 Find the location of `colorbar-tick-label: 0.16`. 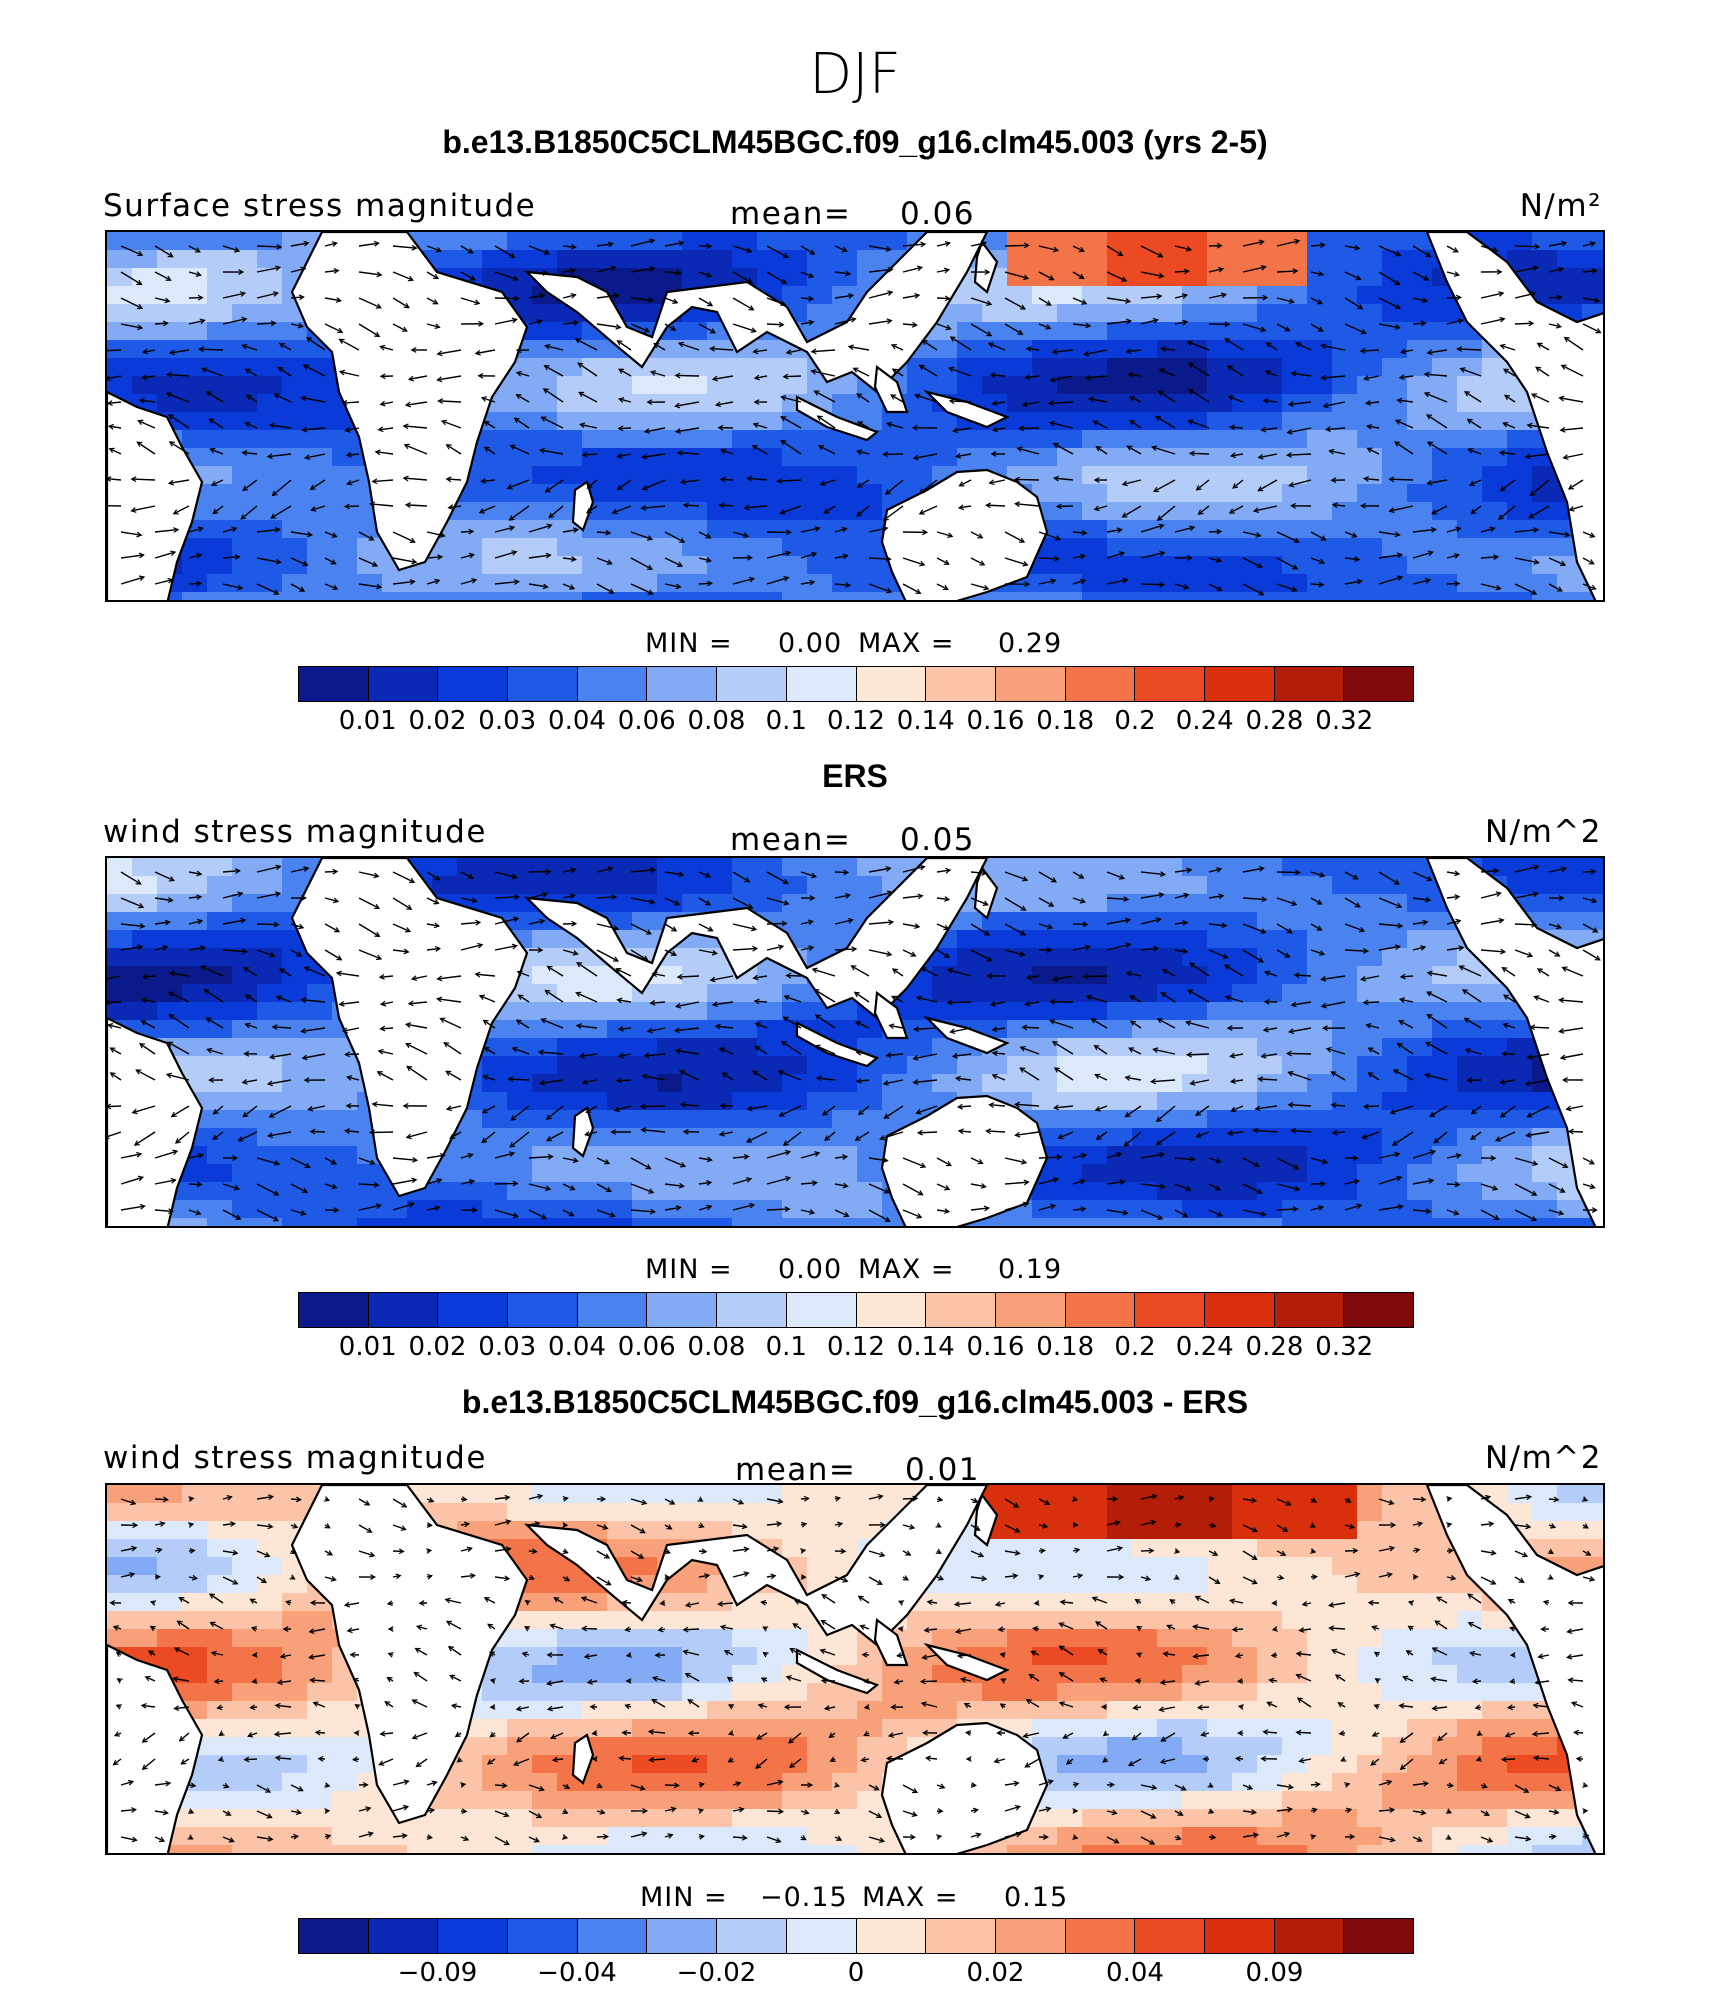

colorbar-tick-label: 0.16 is located at coordinates (996, 1347).